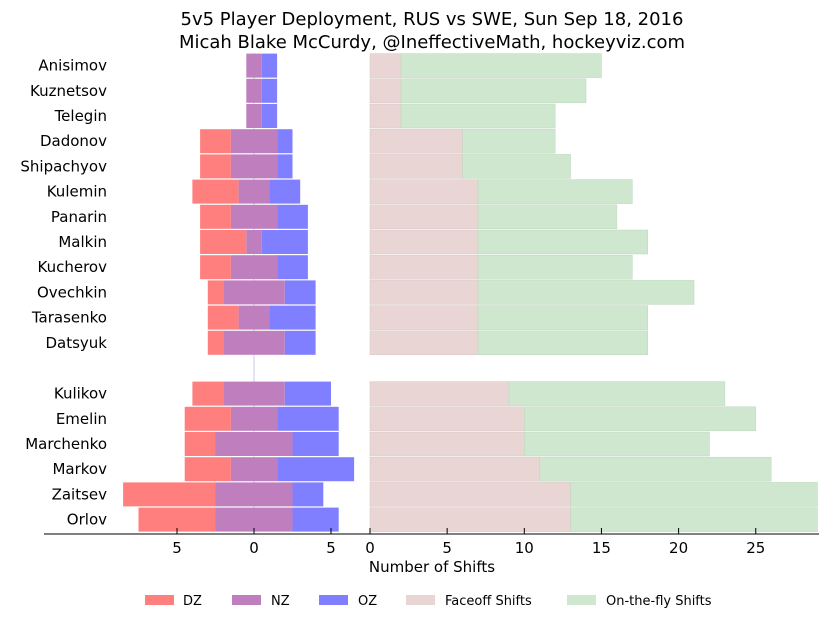 Image resolution: width=829 pixels, height=623 pixels. What do you see at coordinates (447, 419) in the screenshot?
I see `faceoff-bar-emelin` at bounding box center [447, 419].